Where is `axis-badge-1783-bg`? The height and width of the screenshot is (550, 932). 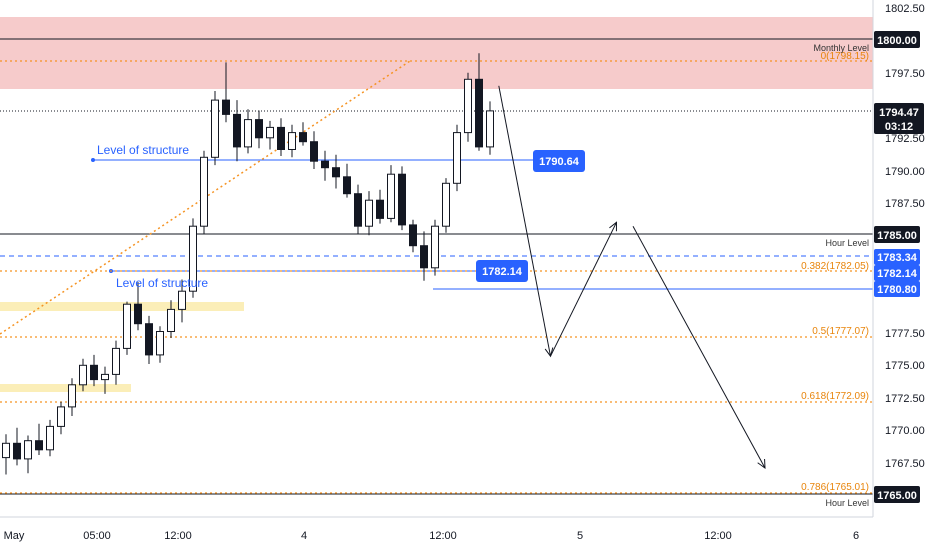
axis-badge-1783-bg is located at coordinates (897, 257).